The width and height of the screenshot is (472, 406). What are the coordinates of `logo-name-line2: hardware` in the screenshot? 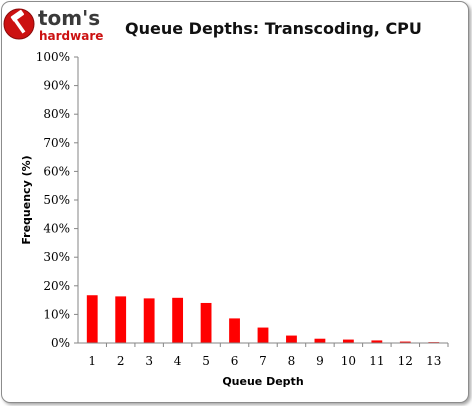 It's located at (71, 36).